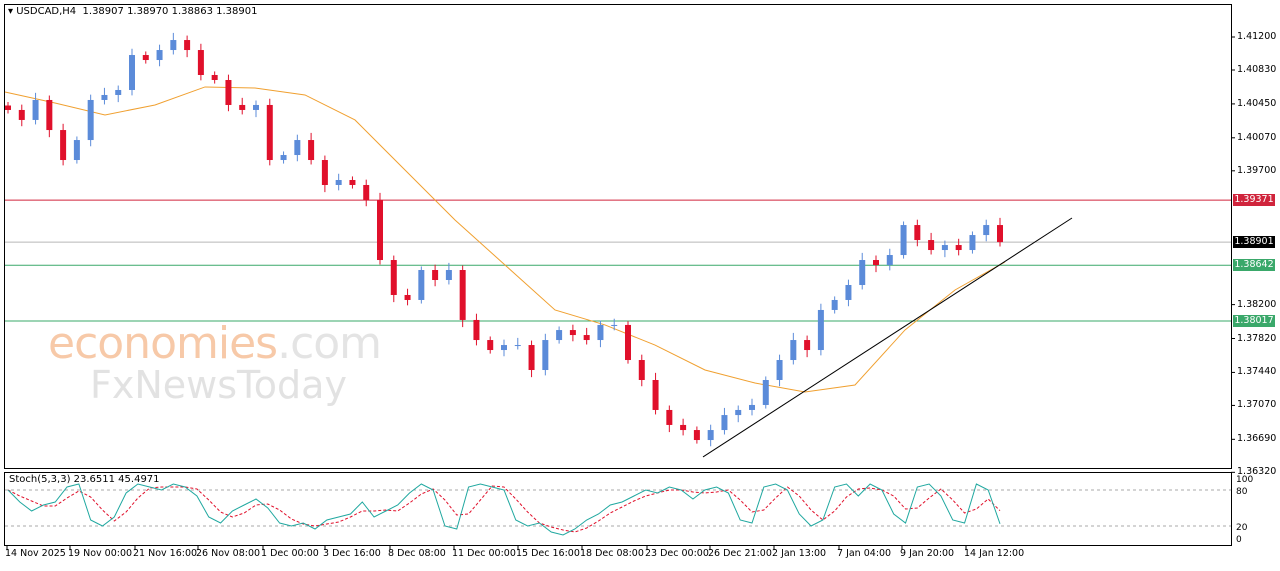 The width and height of the screenshot is (1280, 571). What do you see at coordinates (864, 553) in the screenshot?
I see `x-tick-label: 7 Jan 04:00` at bounding box center [864, 553].